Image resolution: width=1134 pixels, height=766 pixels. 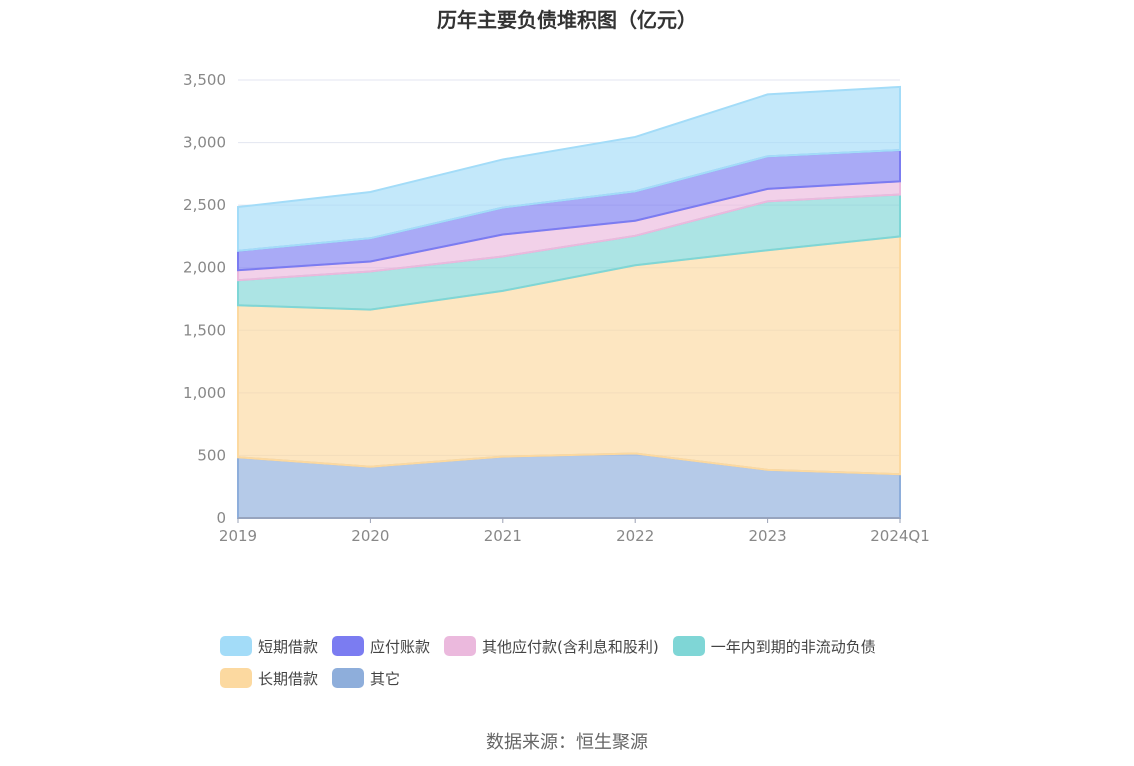 I want to click on legend-row-1: 短期借款 应付账款 其他应付款(含利息和股利) 一年内到期的非流动负债, so click(x=580, y=646).